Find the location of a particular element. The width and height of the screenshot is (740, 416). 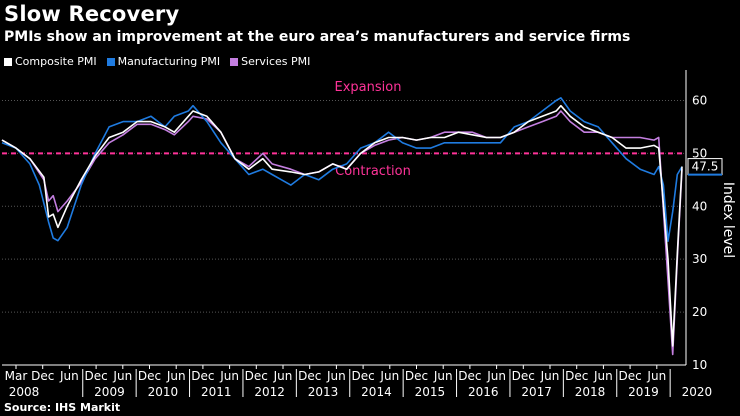

x-tick-label-12: Jun is located at coordinates (336, 376).